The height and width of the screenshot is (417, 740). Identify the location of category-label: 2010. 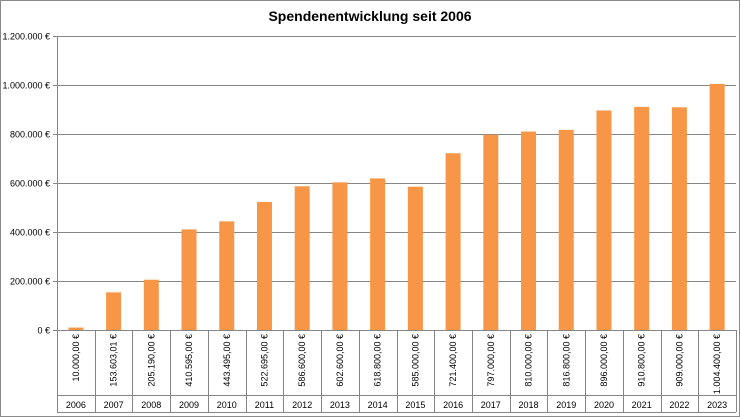
(227, 405).